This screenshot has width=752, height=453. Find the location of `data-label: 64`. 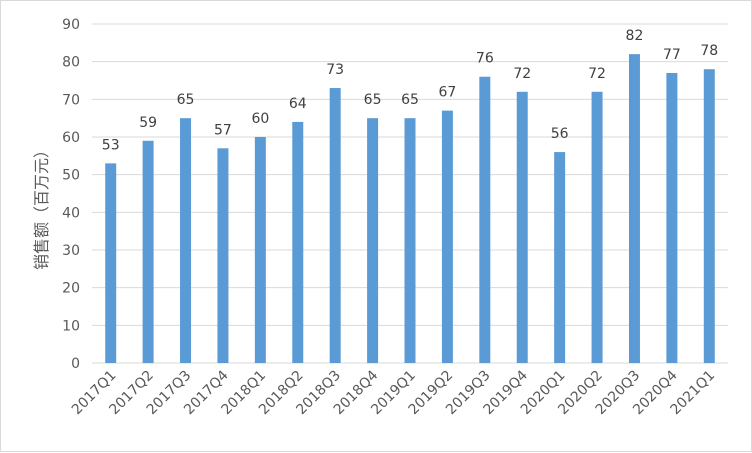

data-label: 64 is located at coordinates (298, 104).